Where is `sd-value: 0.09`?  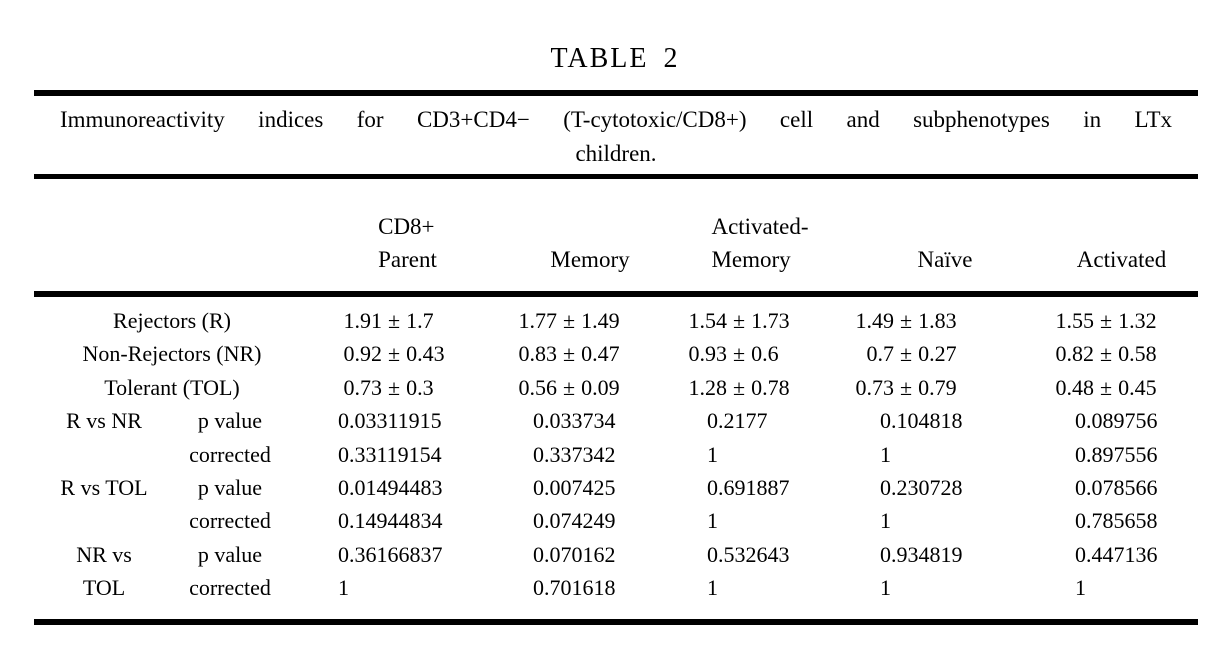
sd-value: 0.09 is located at coordinates (600, 387).